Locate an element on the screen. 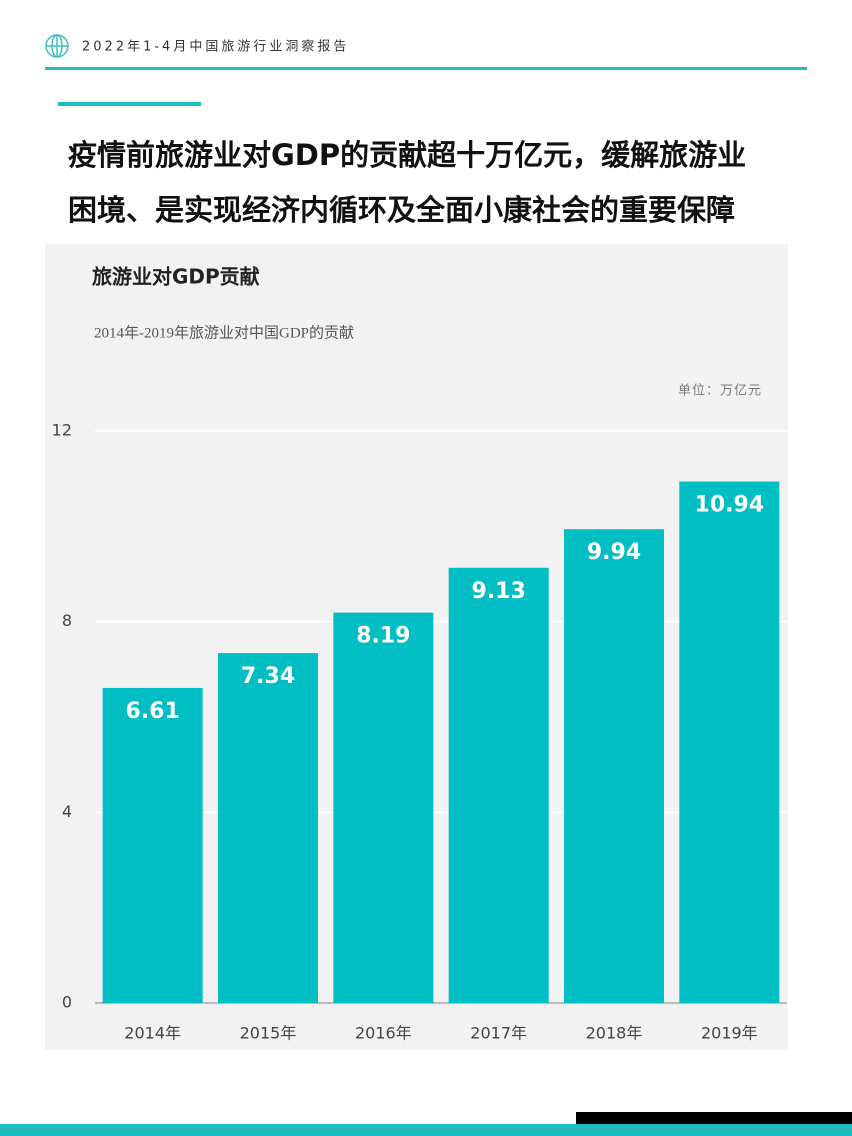 The height and width of the screenshot is (1136, 852). value-label: 9.13 is located at coordinates (499, 591).